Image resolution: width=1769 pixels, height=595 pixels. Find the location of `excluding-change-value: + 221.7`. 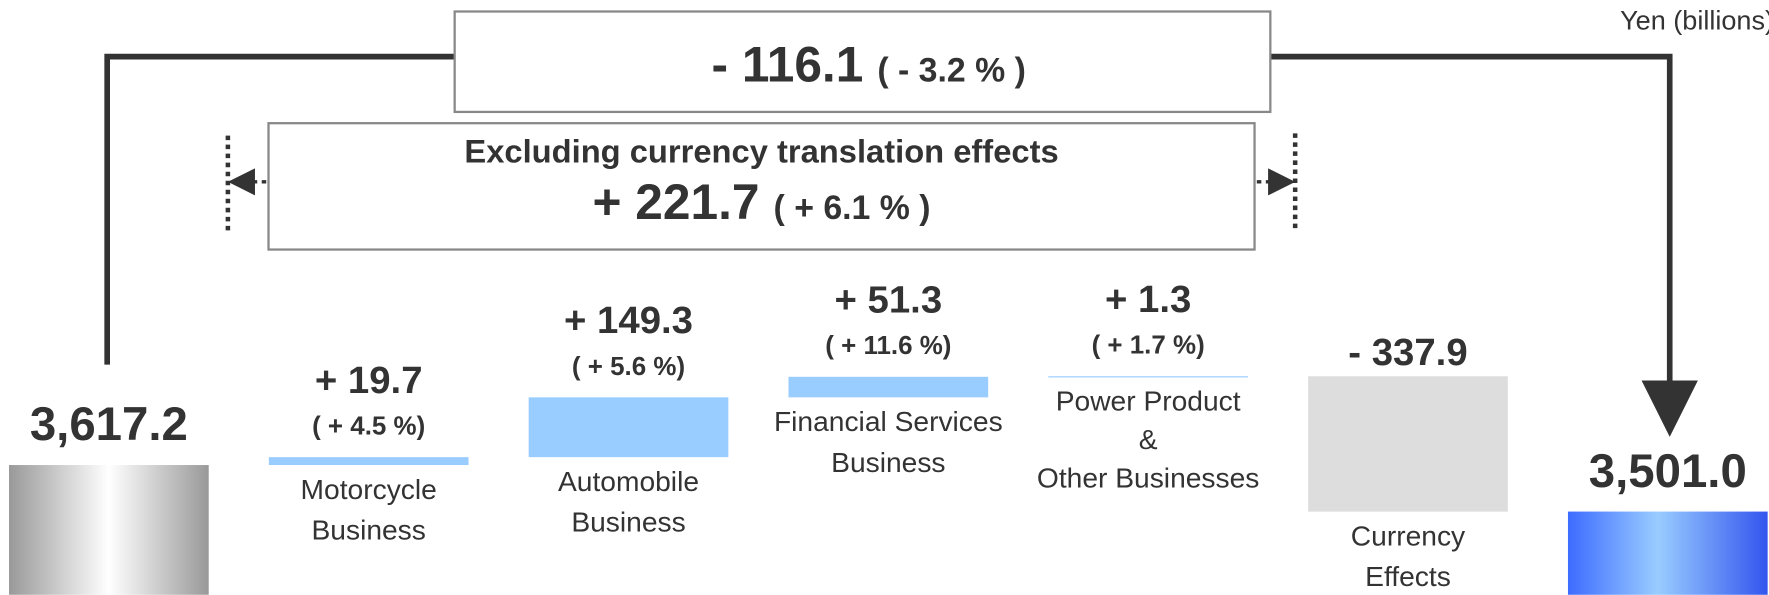

excluding-change-value: + 221.7 is located at coordinates (676, 202).